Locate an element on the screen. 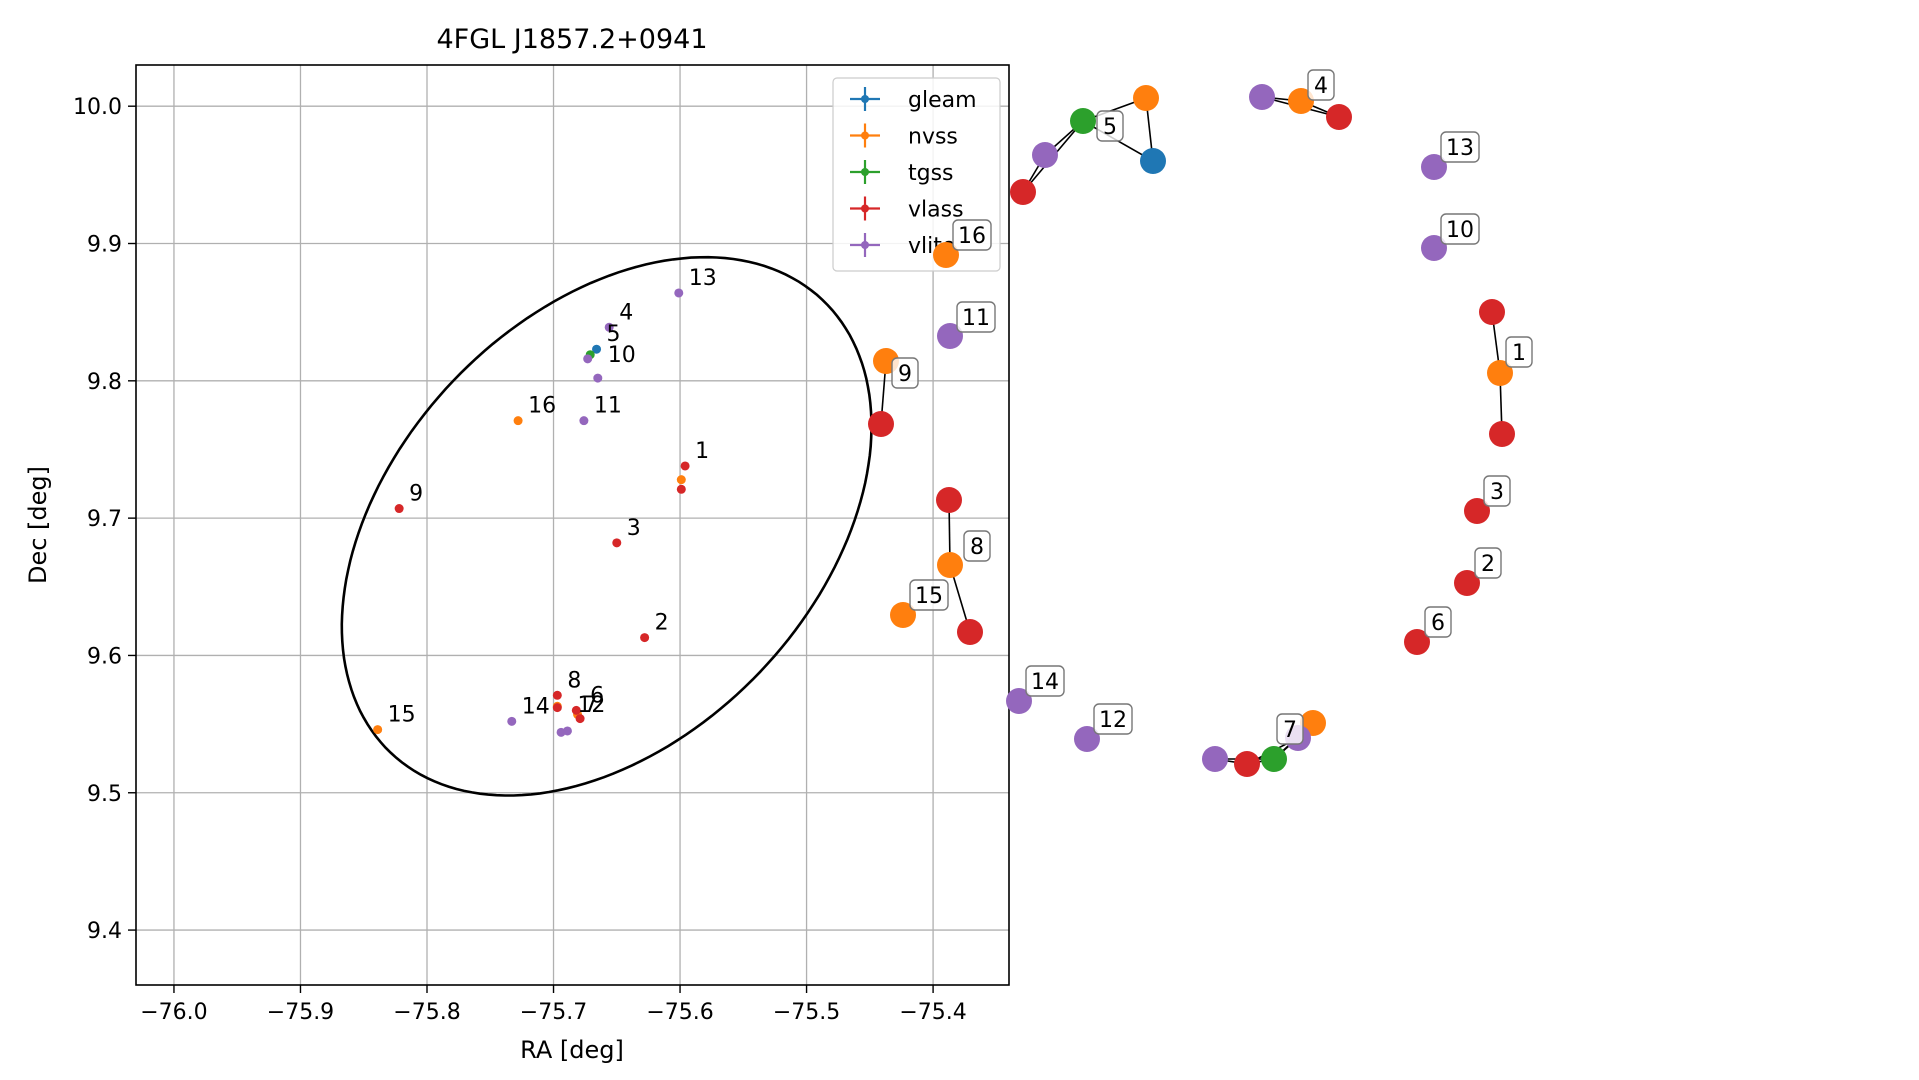 This screenshot has width=1919, height=1080. network-label-text: 15 is located at coordinates (929, 596).